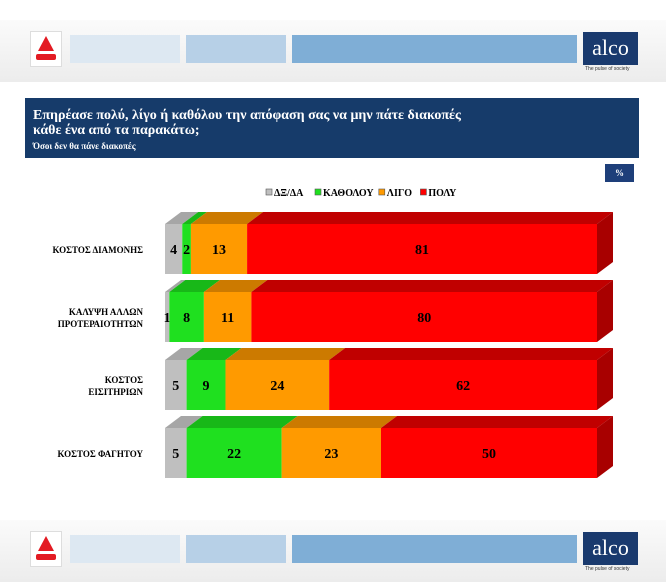 The height and width of the screenshot is (582, 666). Describe the element at coordinates (106, 312) in the screenshot. I see `category-label-1-0: ΚΑΛΥΨΗ ΑΛΛΩΝ` at that location.